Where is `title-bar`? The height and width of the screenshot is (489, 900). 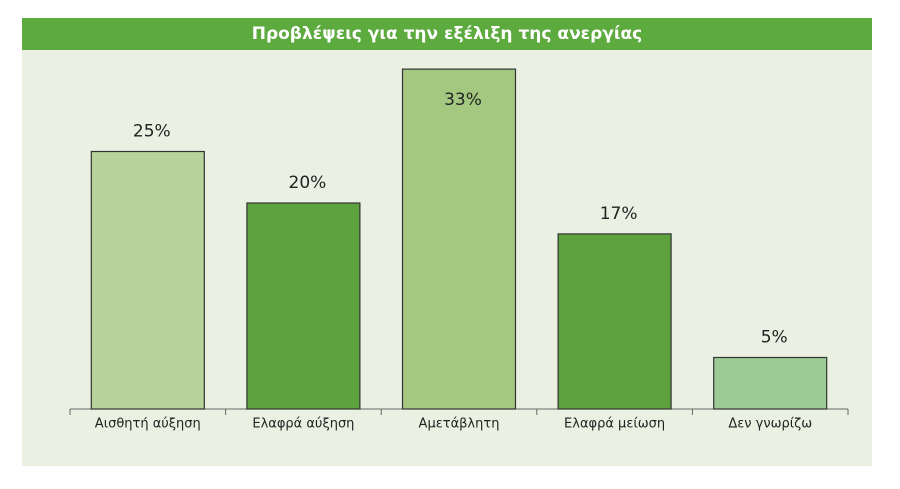 title-bar is located at coordinates (447, 34).